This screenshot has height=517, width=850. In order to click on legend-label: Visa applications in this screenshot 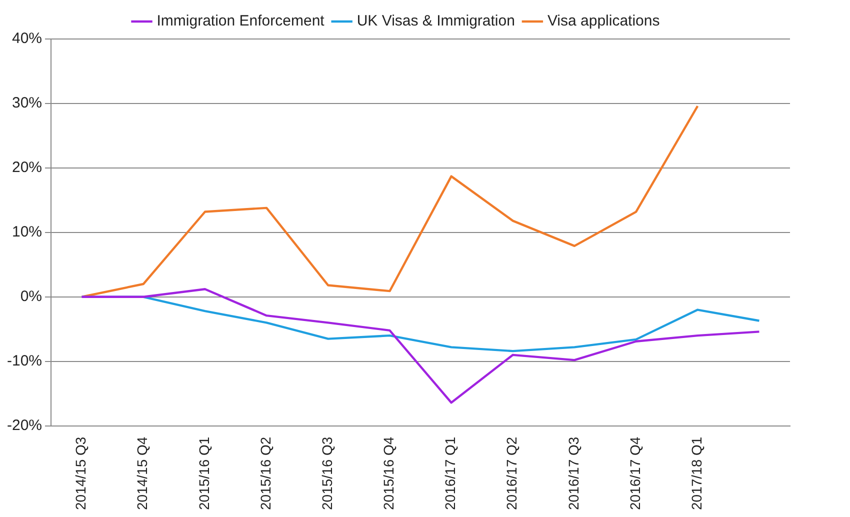, I will do `click(603, 21)`.